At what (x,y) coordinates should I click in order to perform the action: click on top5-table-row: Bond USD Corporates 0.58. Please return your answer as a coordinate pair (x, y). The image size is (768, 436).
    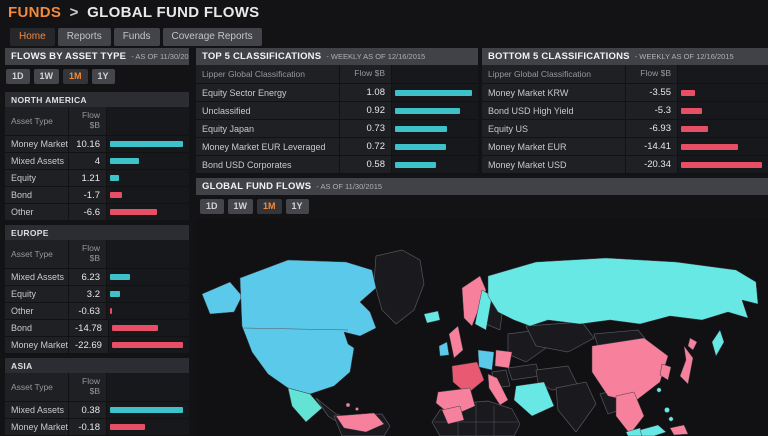
    Looking at the image, I should click on (337, 165).